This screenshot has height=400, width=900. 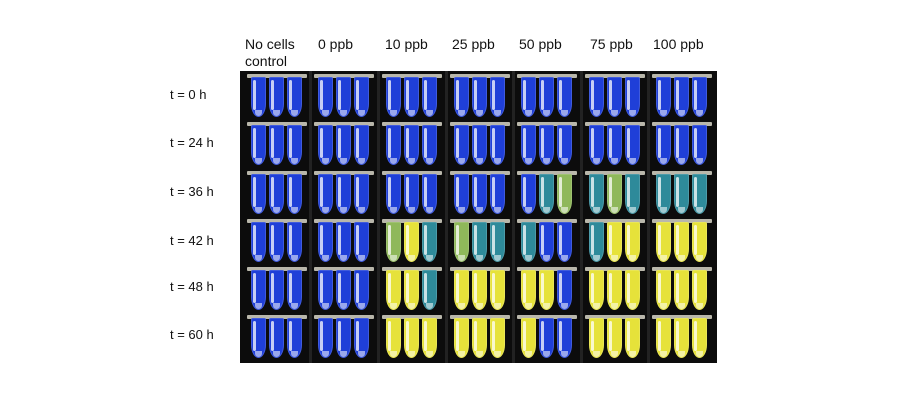 What do you see at coordinates (540, 44) in the screenshot?
I see `column-header-line1: 50 ppb` at bounding box center [540, 44].